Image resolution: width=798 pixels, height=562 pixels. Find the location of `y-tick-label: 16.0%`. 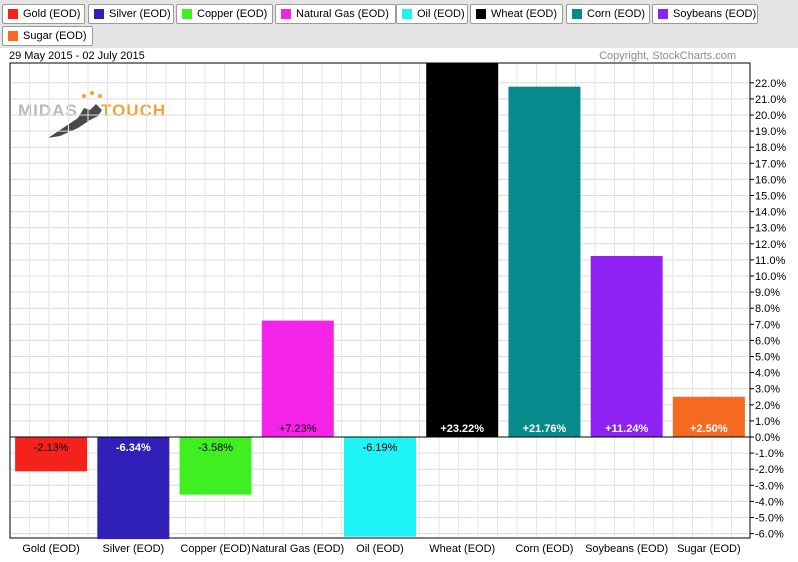

y-tick-label: 16.0% is located at coordinates (770, 180).